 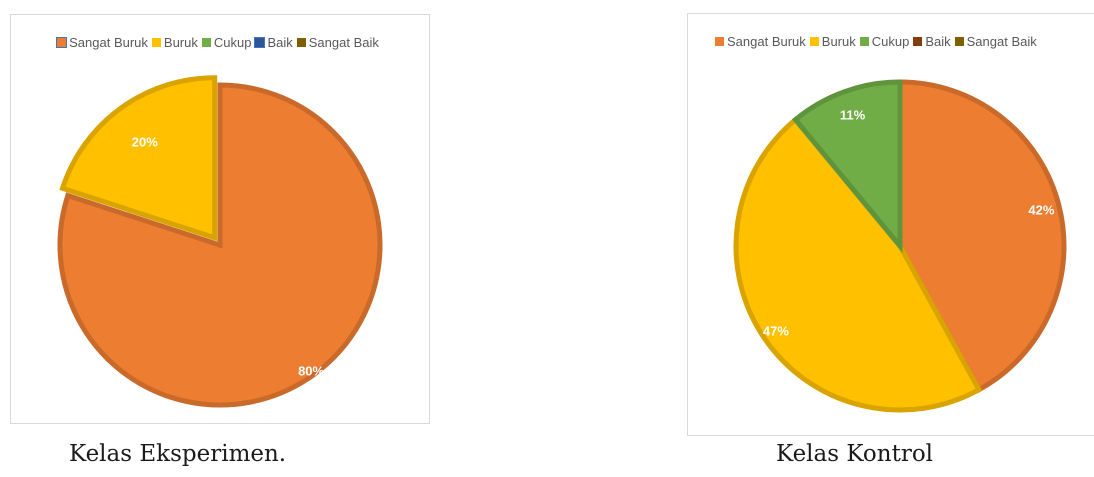 I want to click on chart-caption-eksperimen: Kelas Eksperimen., so click(x=178, y=454).